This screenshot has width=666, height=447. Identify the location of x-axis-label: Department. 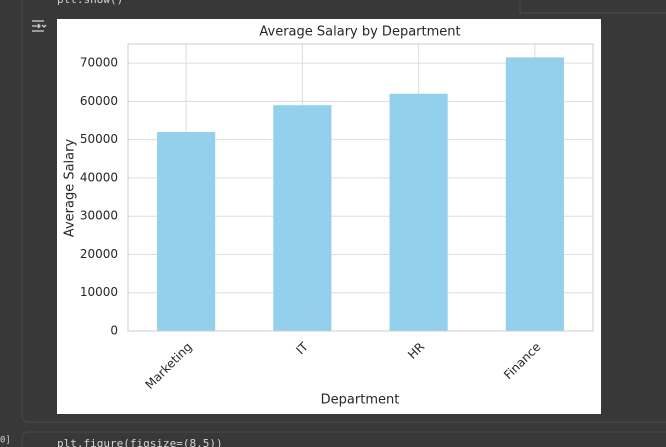
(360, 400).